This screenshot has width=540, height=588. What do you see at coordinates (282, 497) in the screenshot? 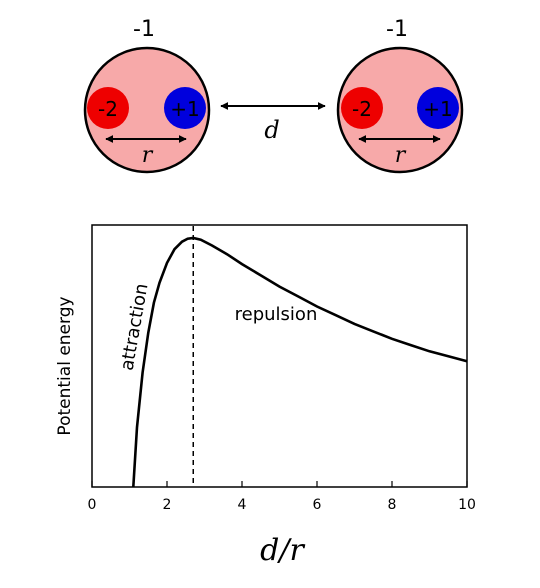
I see `x-axis-ticks: 0 2 4 6 8 10` at bounding box center [282, 497].